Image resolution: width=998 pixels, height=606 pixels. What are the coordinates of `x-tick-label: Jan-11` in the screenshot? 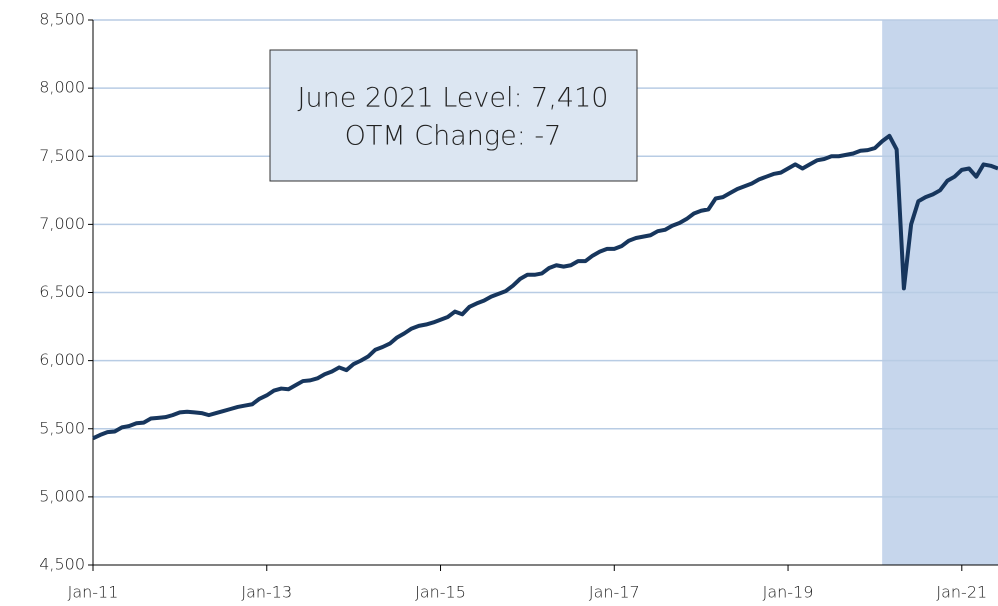 It's located at (93, 592).